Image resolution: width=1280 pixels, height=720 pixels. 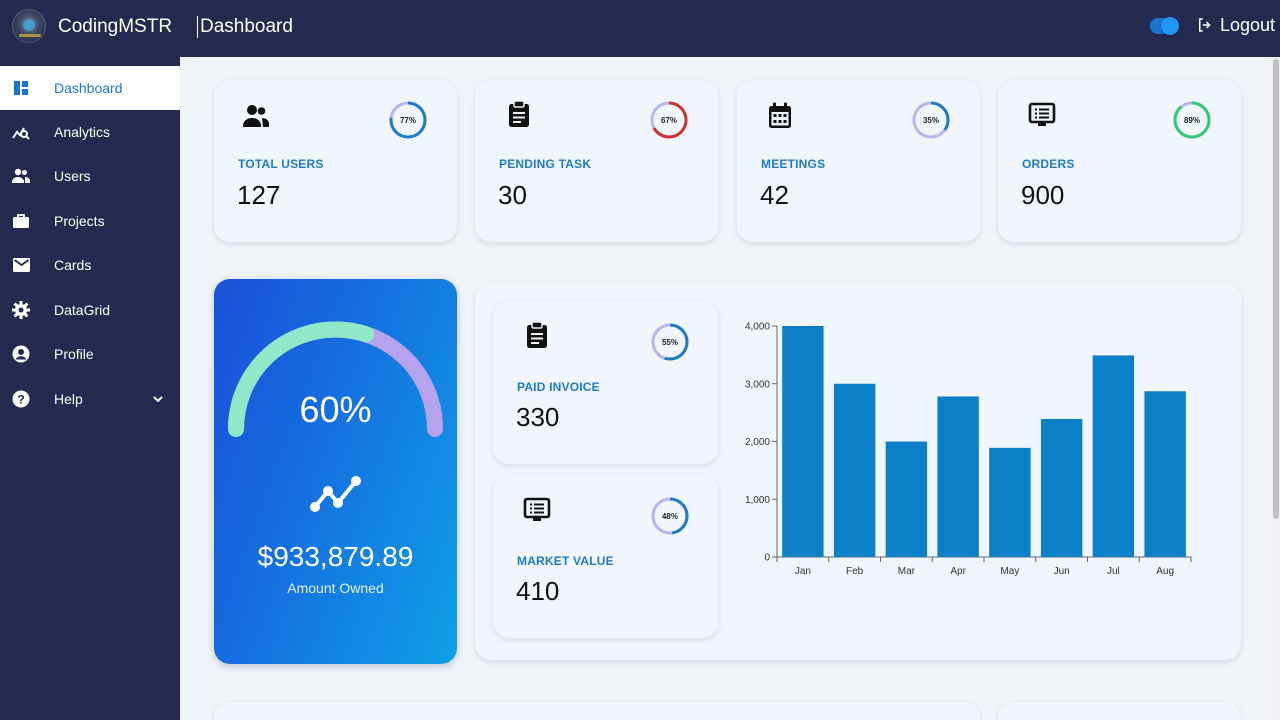 What do you see at coordinates (512, 195) in the screenshot?
I see `stat-value: 30` at bounding box center [512, 195].